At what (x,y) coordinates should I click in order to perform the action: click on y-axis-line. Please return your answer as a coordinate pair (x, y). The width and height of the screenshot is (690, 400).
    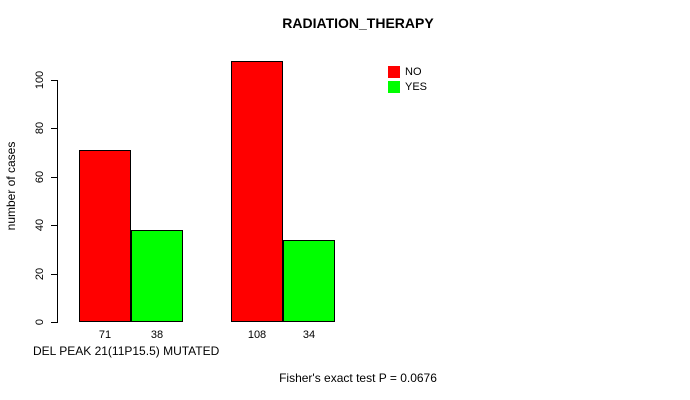
    Looking at the image, I should click on (57, 201).